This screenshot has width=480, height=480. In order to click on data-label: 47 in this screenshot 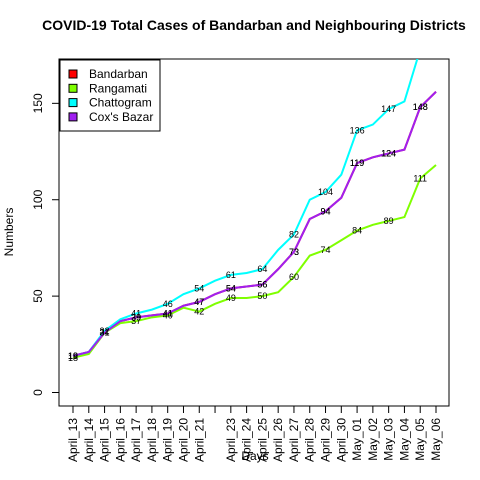, I will do `click(199, 302)`.